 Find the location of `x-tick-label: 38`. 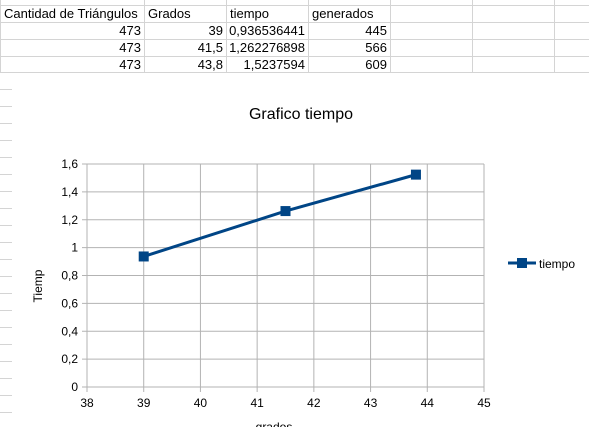

x-tick-label: 38 is located at coordinates (87, 403).